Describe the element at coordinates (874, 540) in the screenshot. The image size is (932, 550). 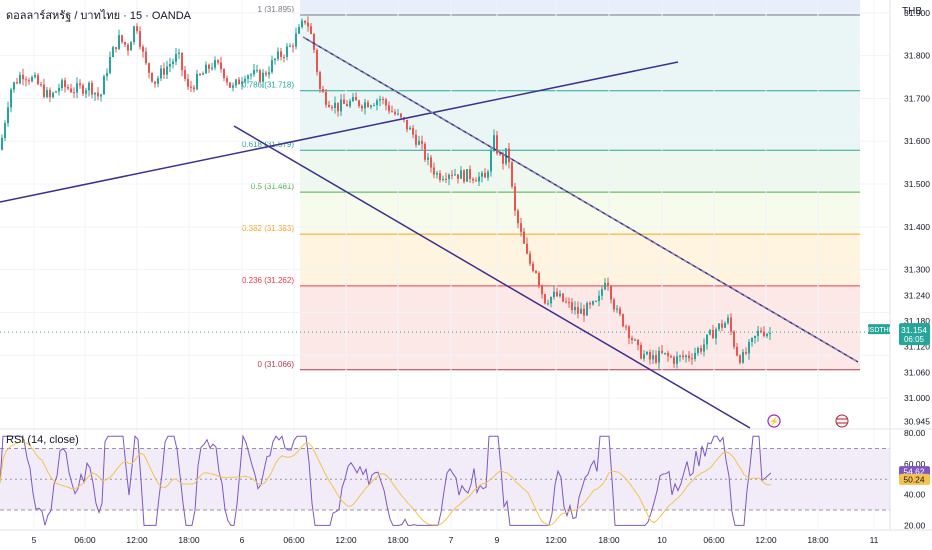
I see `time-tick-label: 11` at that location.